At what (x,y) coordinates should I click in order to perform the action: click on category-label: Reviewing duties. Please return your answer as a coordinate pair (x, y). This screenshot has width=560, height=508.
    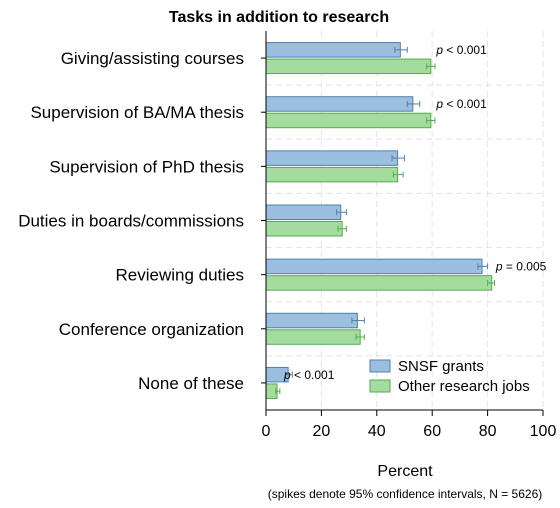
    Looking at the image, I should click on (179, 275).